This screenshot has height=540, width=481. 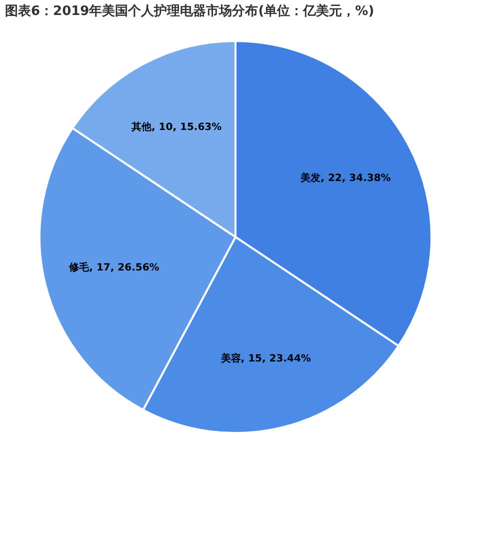 What do you see at coordinates (114, 267) in the screenshot?
I see `slice-label: 修毛, 17, 26.56%` at bounding box center [114, 267].